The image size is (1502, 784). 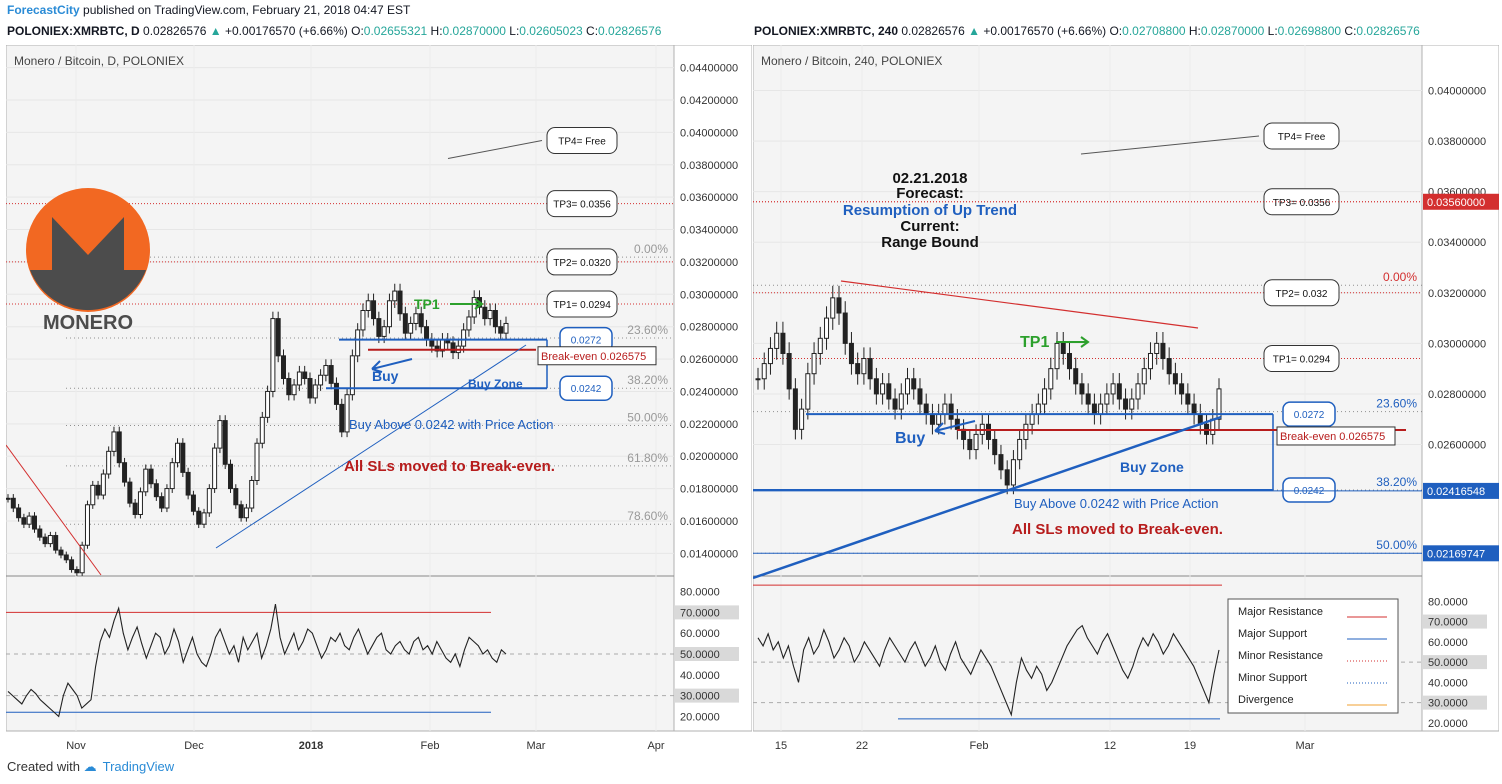 I want to click on price-axis-badge-label: 0.03560000, so click(x=1456, y=203).